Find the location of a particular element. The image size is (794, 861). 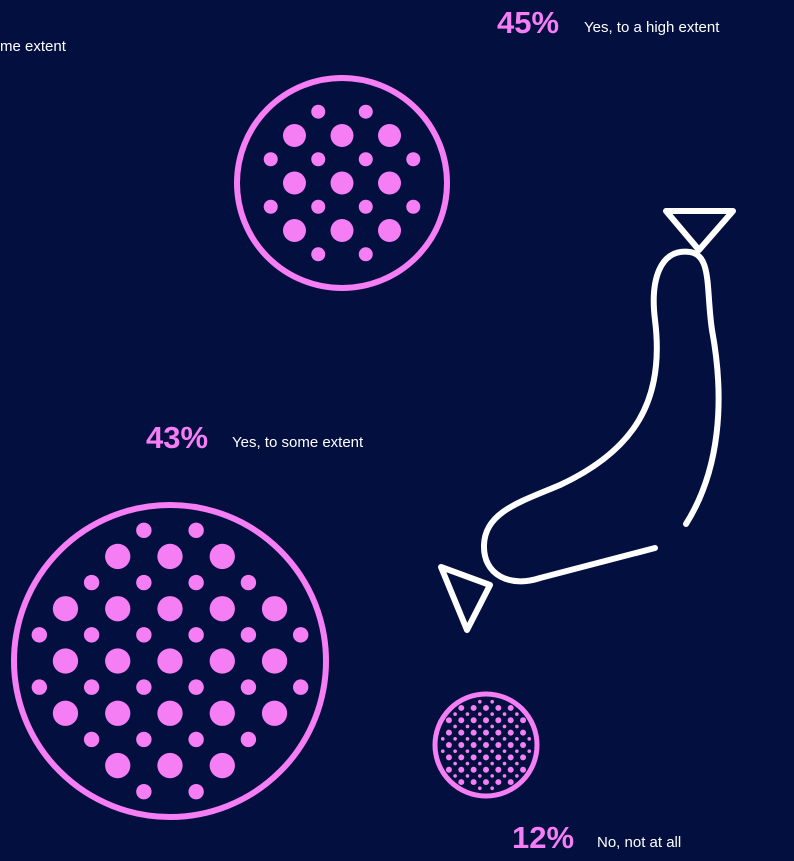

partial-label: me extent is located at coordinates (33, 46).